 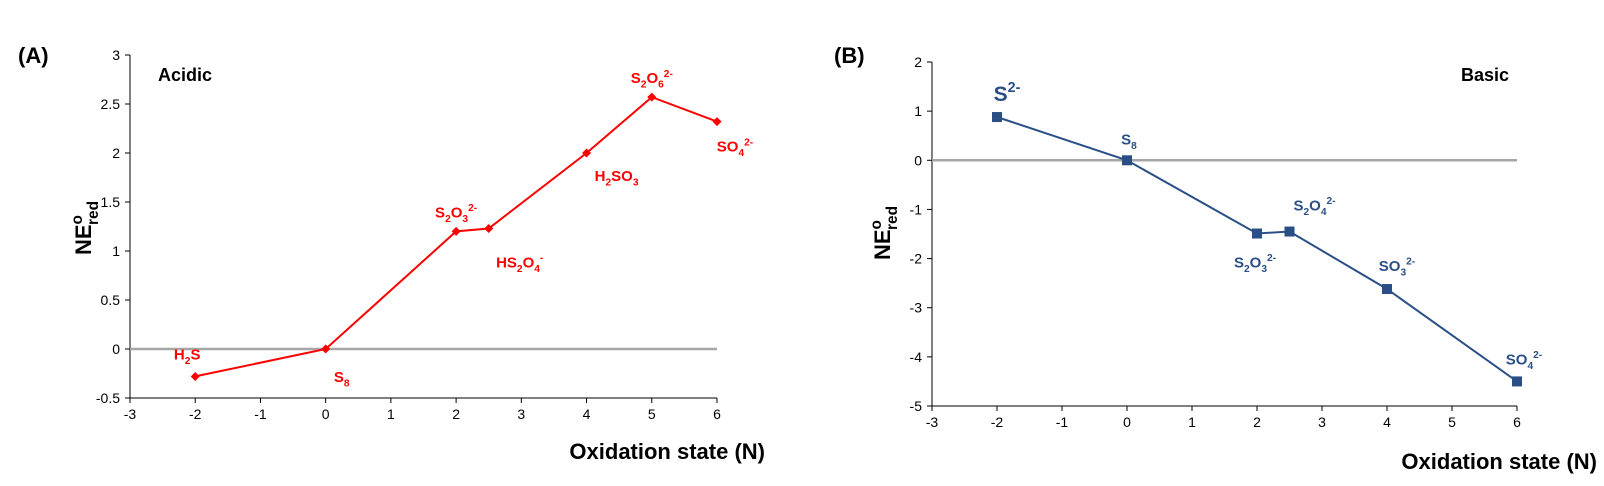 I want to click on y-tick-label: 3, so click(x=116, y=55).